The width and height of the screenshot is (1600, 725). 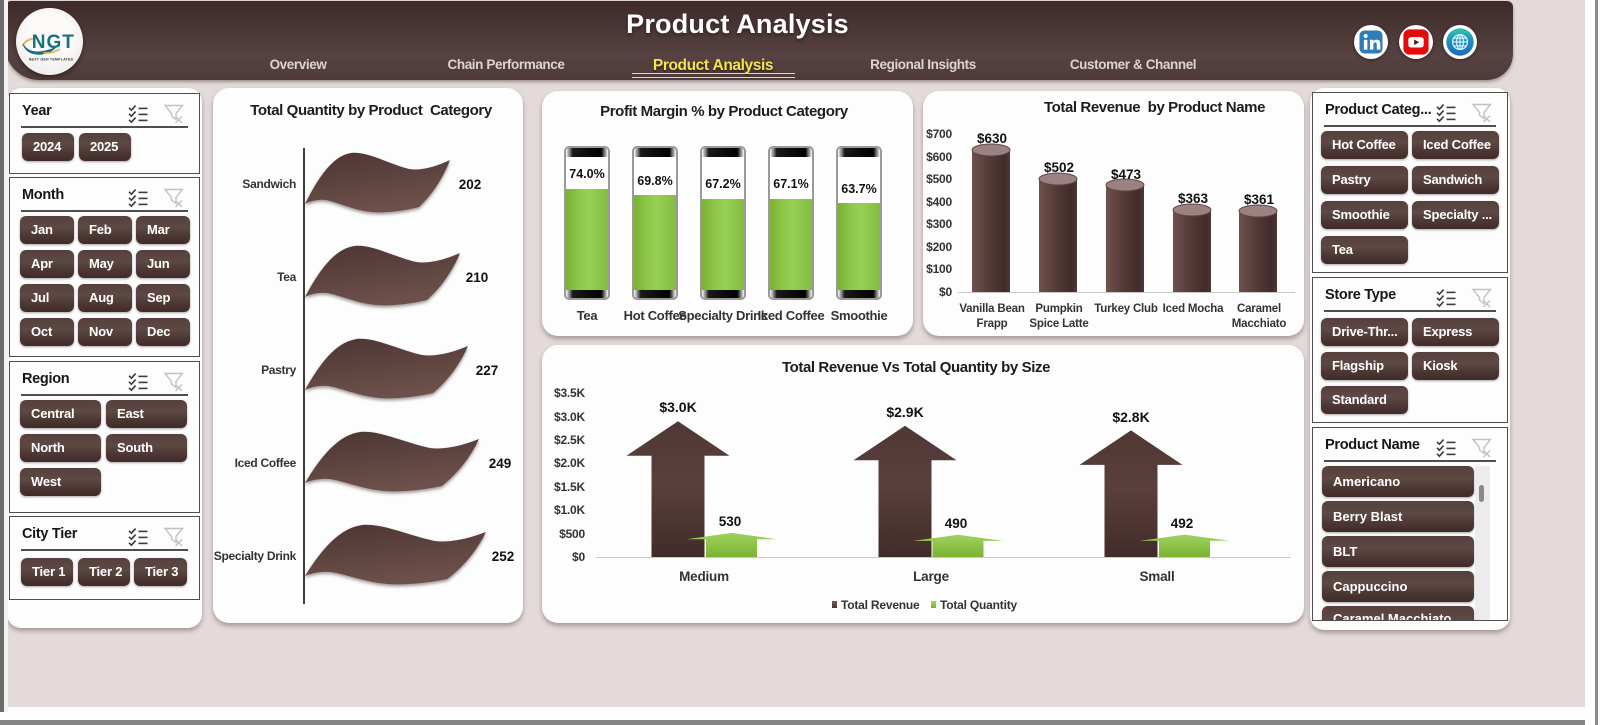 I want to click on svg-text: NEXT GEN TEMPLATES, so click(x=51, y=60).